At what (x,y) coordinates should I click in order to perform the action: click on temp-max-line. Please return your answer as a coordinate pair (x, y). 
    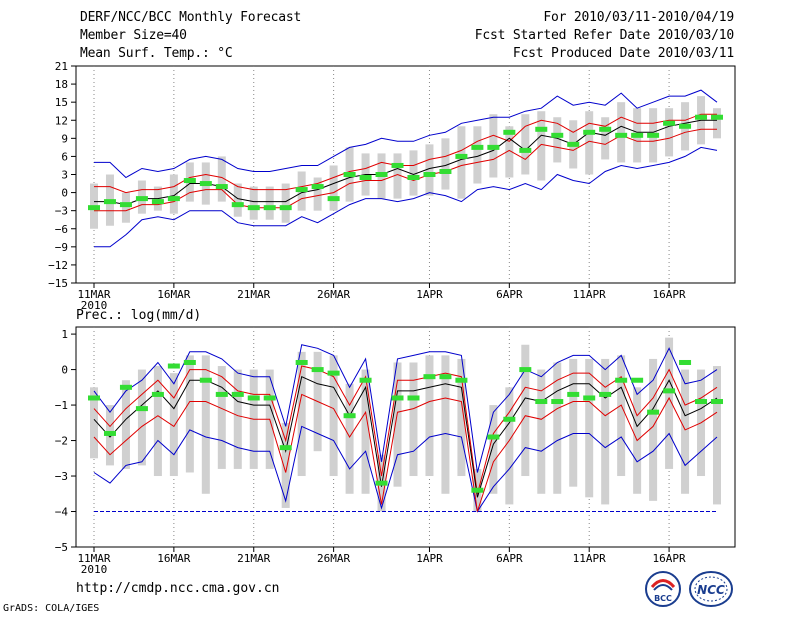
    Looking at the image, I should click on (406, 134).